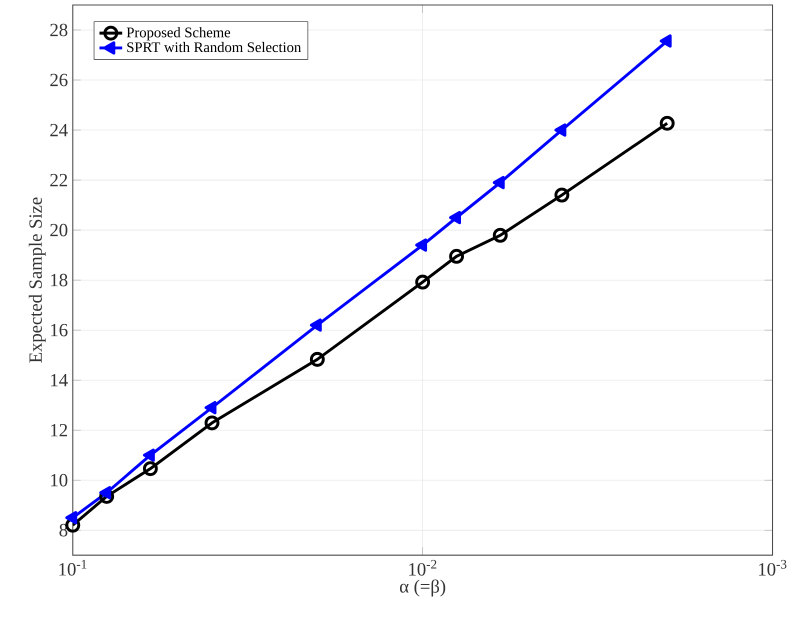 The image size is (792, 626). Describe the element at coordinates (59, 330) in the screenshot. I see `y-tick-label: 16` at that location.